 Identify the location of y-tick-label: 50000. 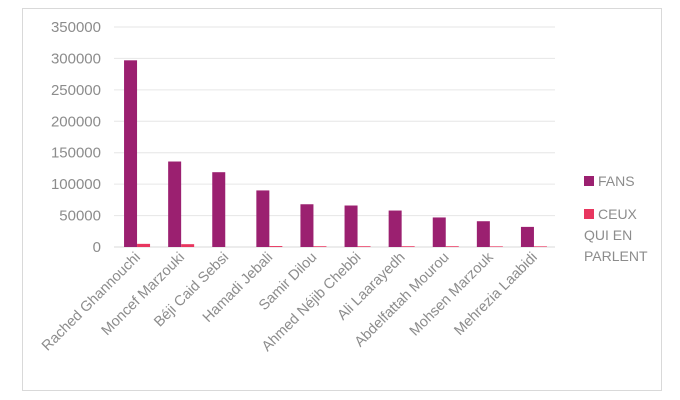
(80, 216).